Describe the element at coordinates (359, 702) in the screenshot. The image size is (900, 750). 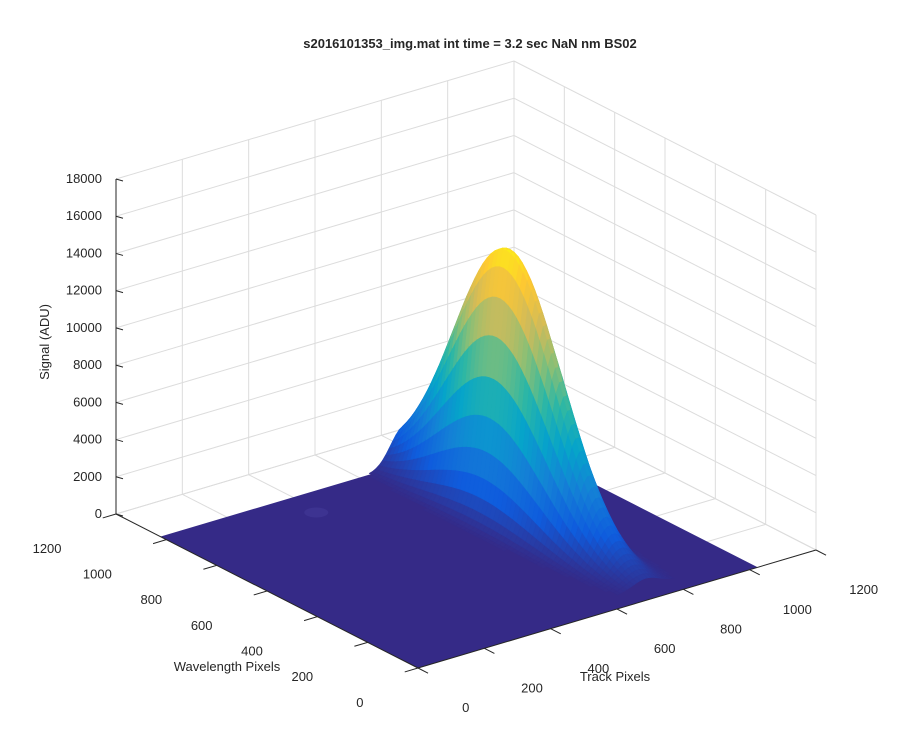
I see `y-tick-label: 0` at that location.